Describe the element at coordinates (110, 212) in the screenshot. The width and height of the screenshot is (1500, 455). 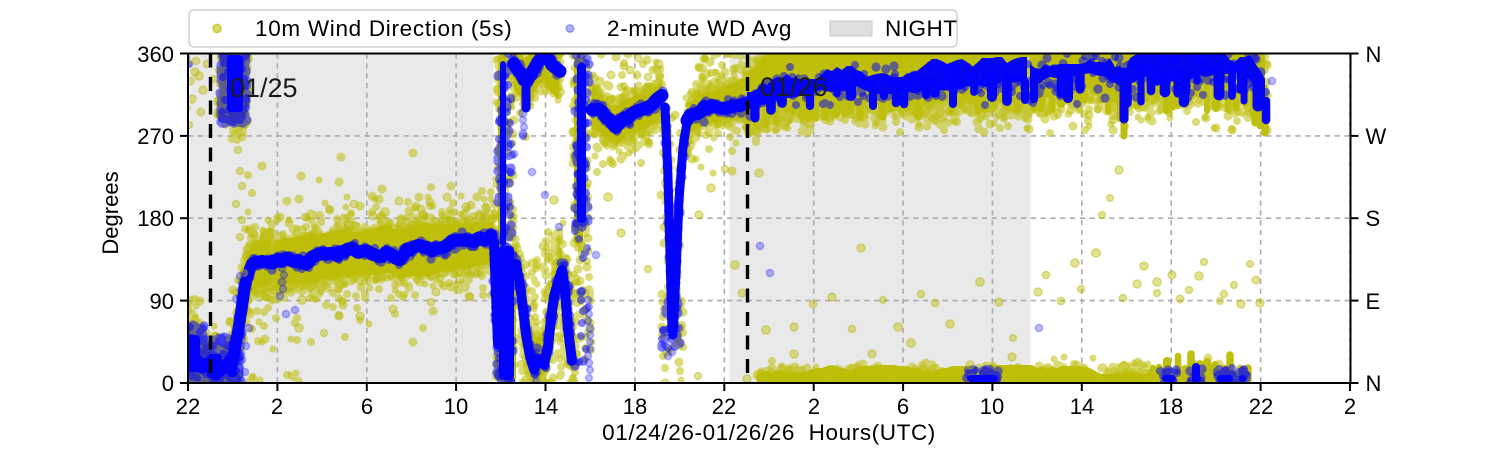
I see `svg-text: Degrees` at that location.